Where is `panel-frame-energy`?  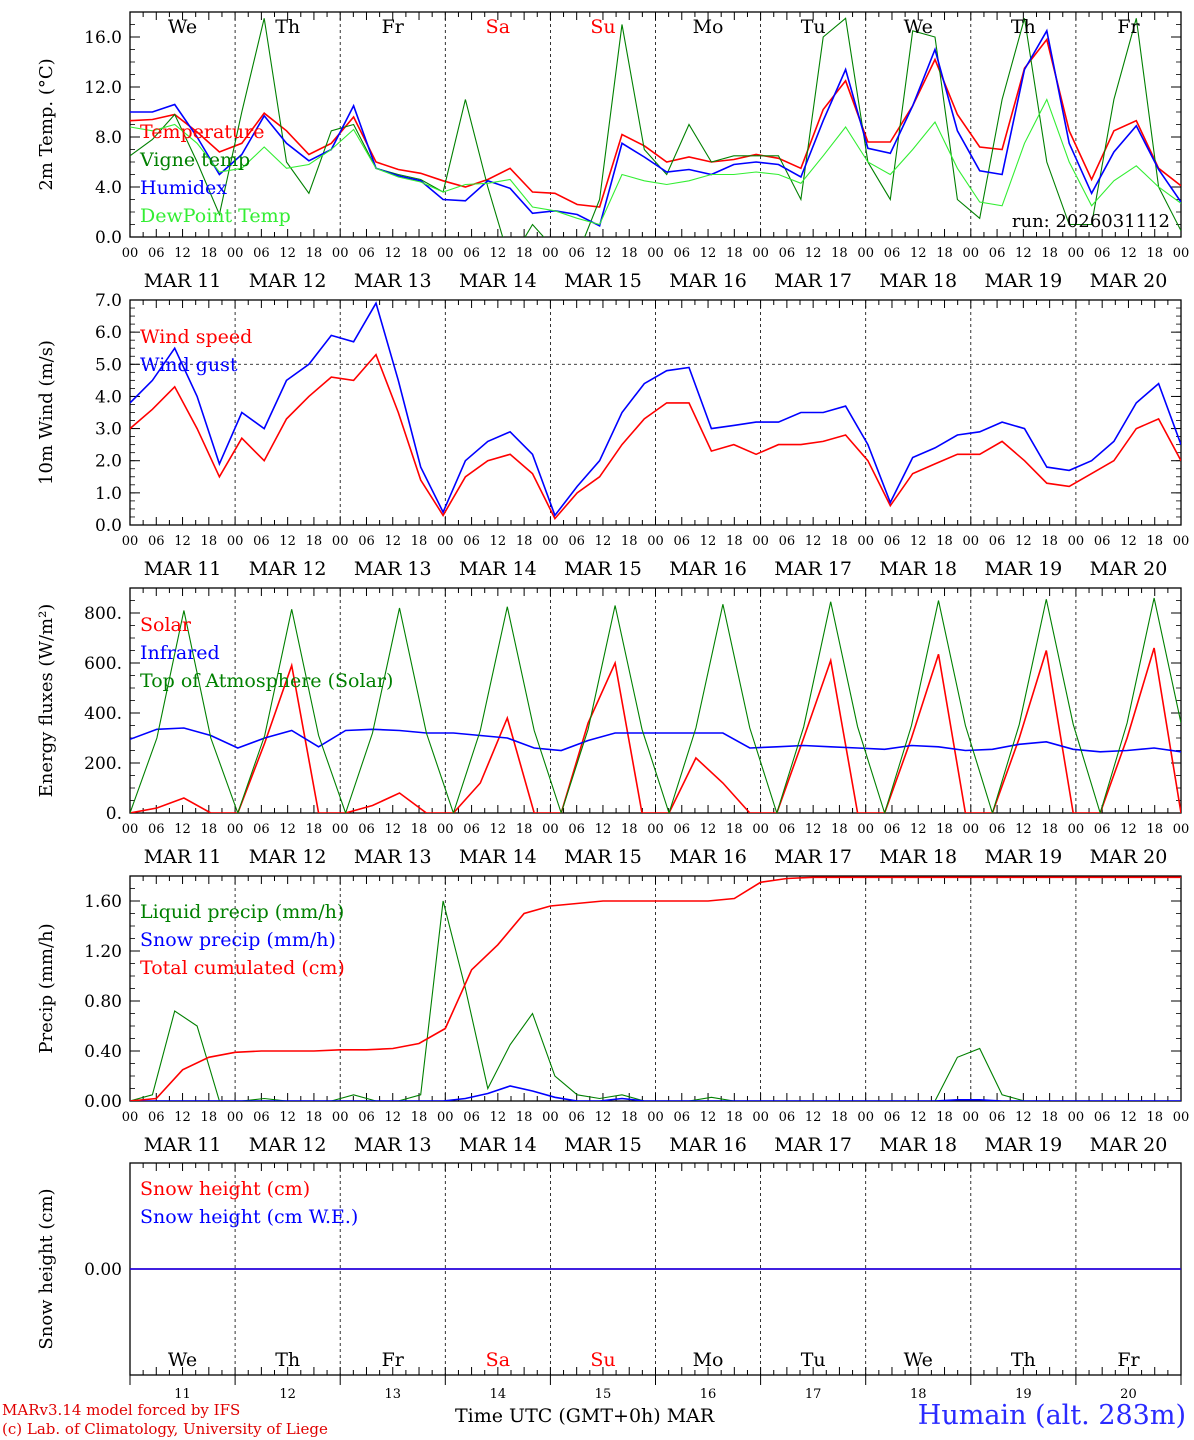
panel-frame-energy is located at coordinates (655, 700).